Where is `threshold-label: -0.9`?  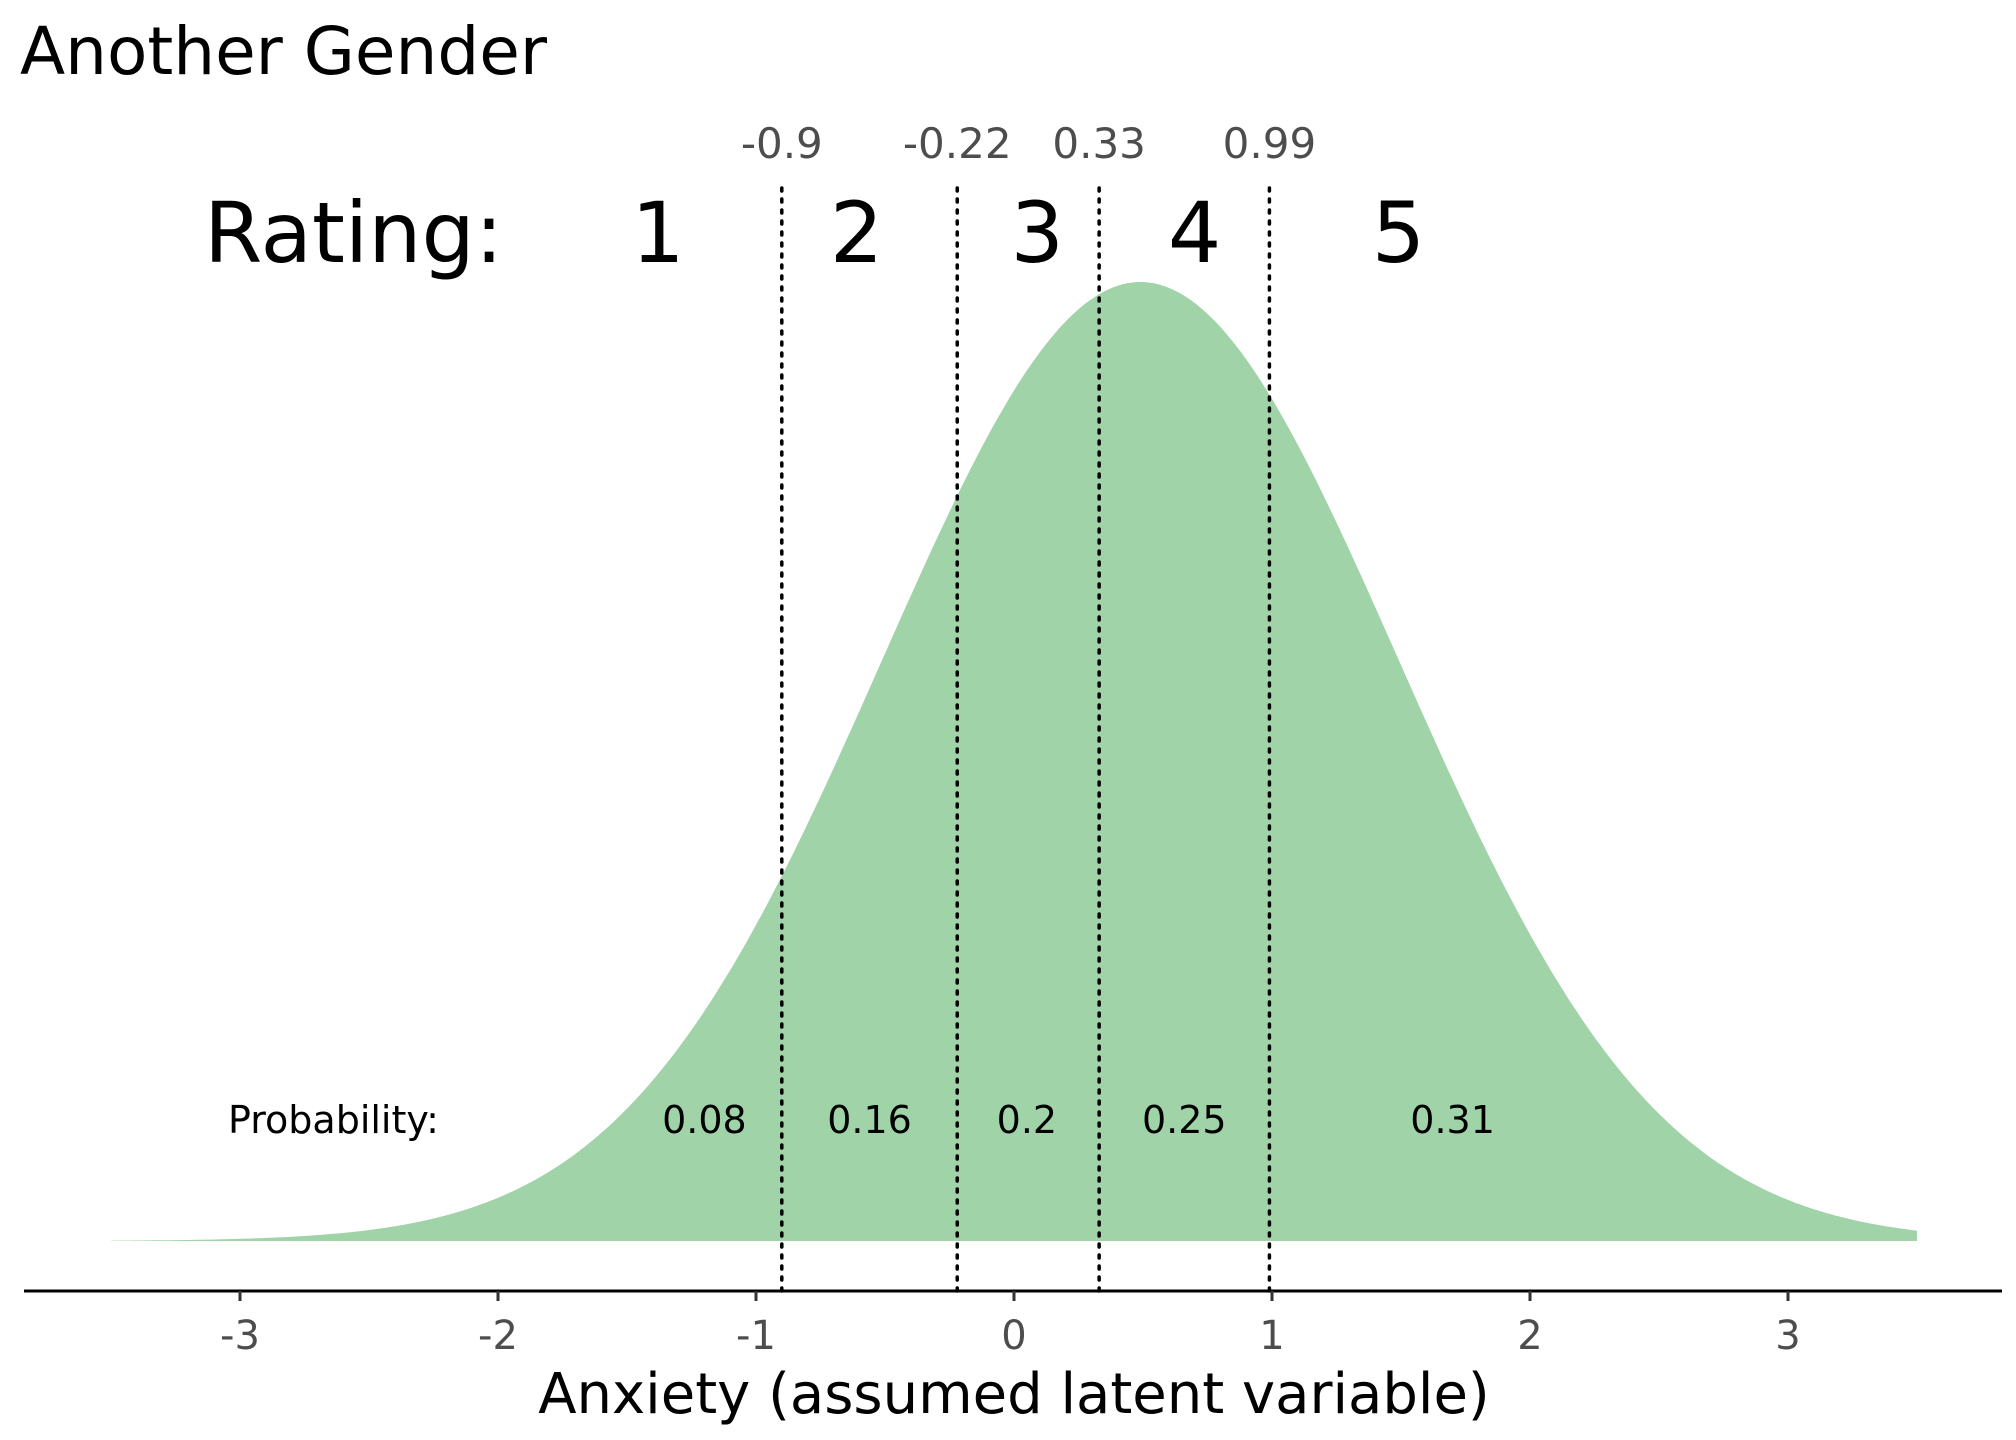 threshold-label: -0.9 is located at coordinates (782, 143).